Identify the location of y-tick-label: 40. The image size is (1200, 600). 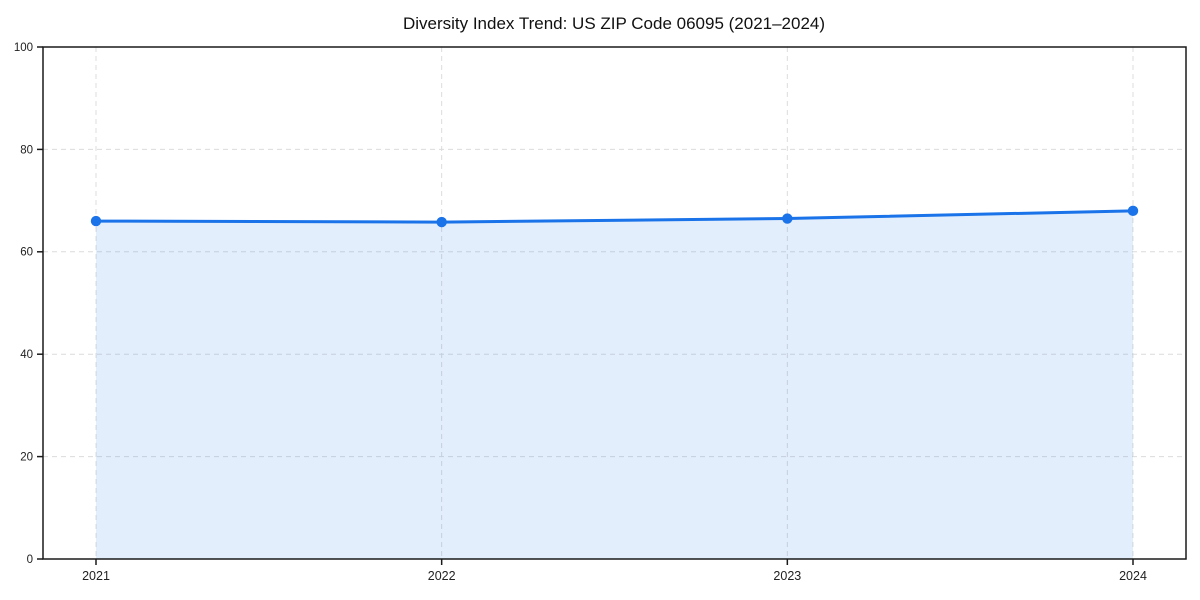
(26, 355).